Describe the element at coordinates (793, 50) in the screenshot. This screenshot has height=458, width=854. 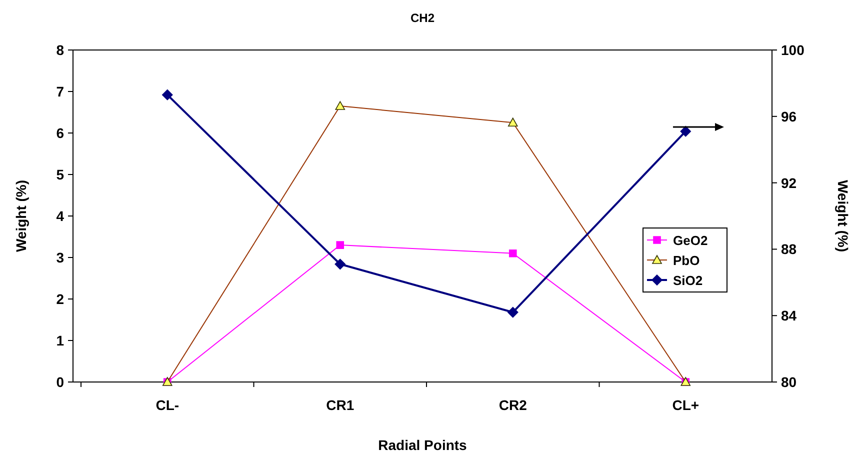
I see `y2-tick-label: 100` at that location.